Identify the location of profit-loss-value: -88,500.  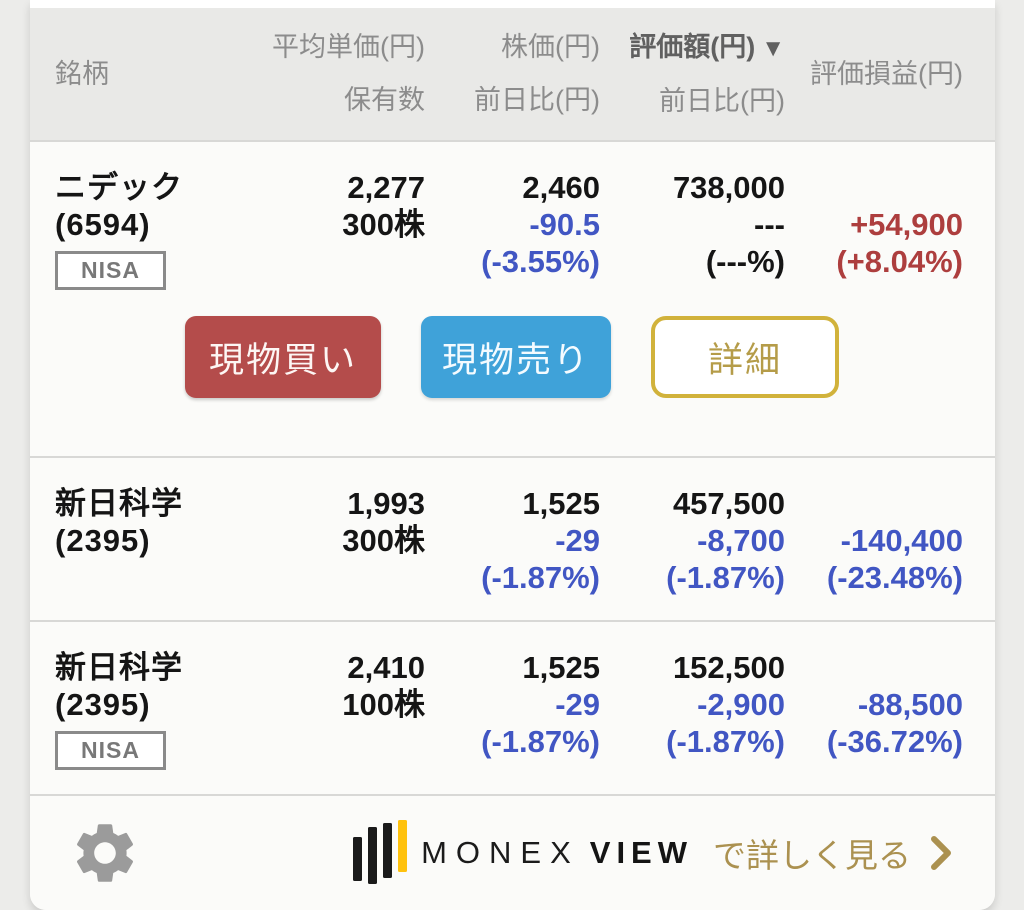
(910, 704).